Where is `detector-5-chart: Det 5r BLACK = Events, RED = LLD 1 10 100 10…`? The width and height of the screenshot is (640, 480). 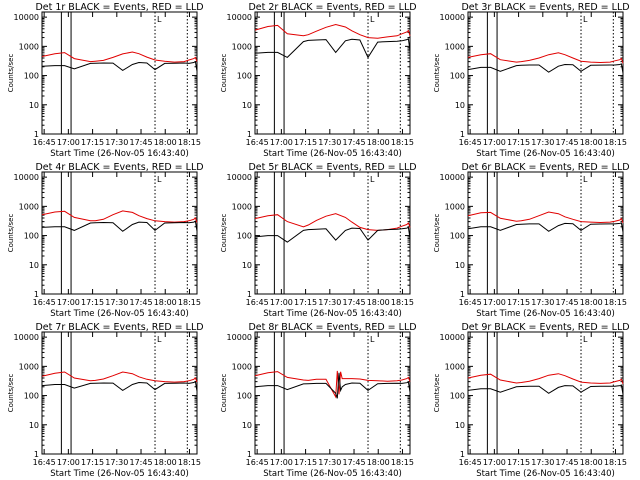
detector-5-chart: Det 5r BLACK = Events, RED = LLD 1 10 100 10… is located at coordinates (318, 240).